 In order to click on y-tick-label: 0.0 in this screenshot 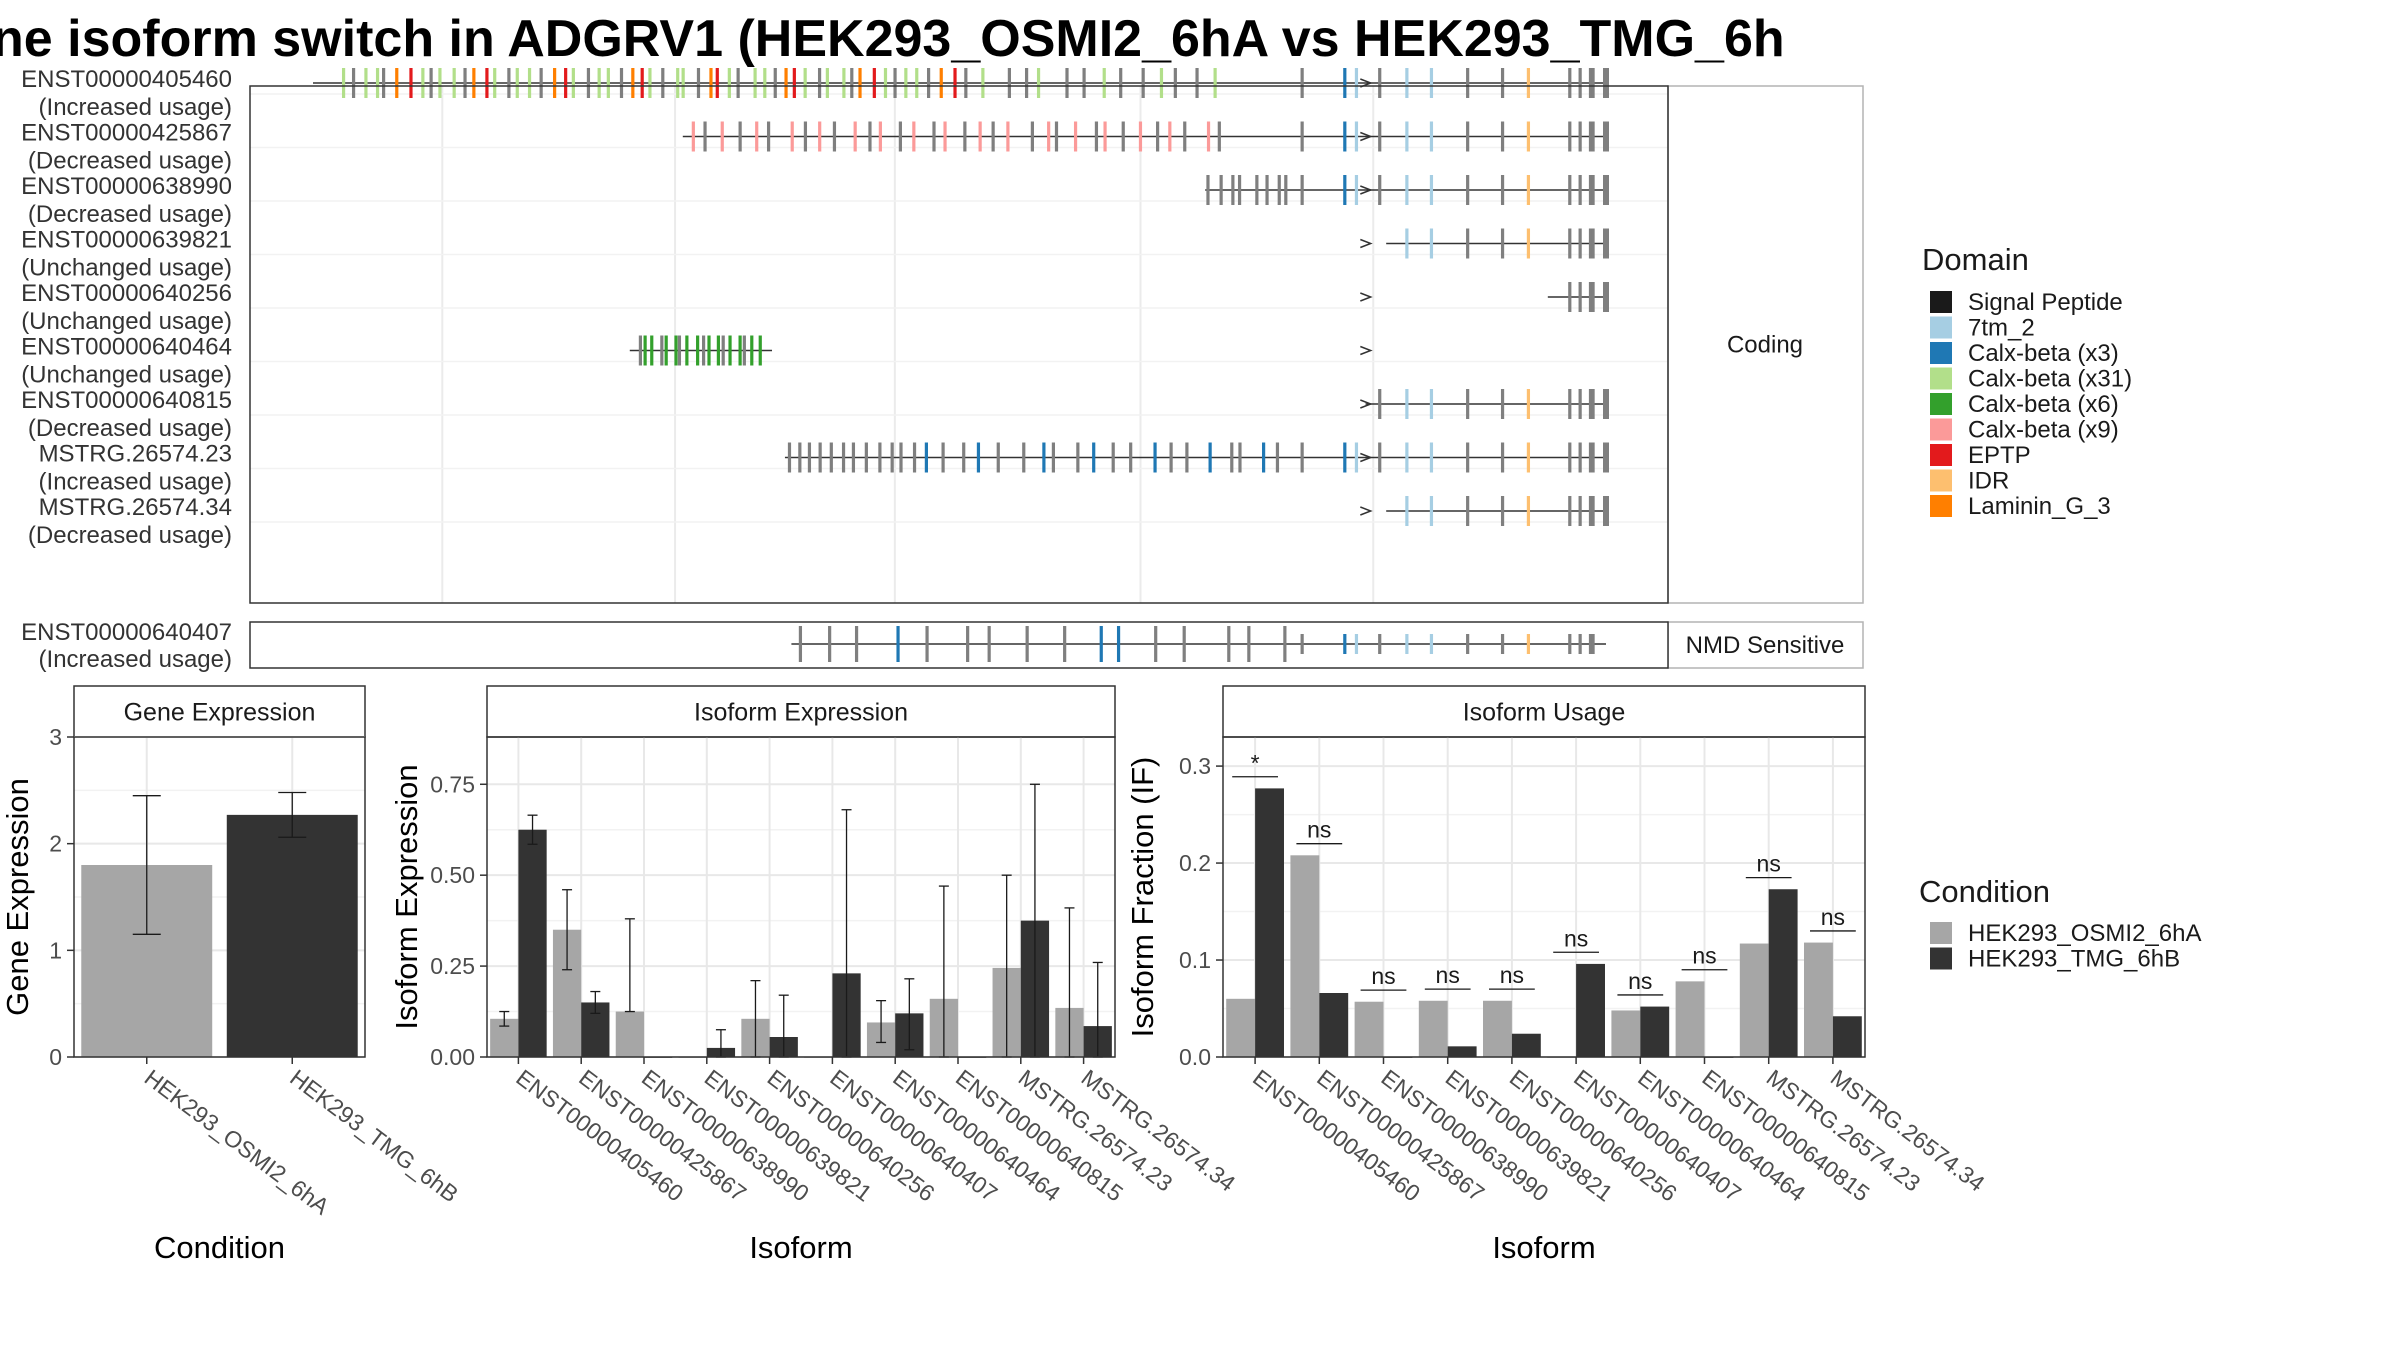, I will do `click(1195, 1057)`.